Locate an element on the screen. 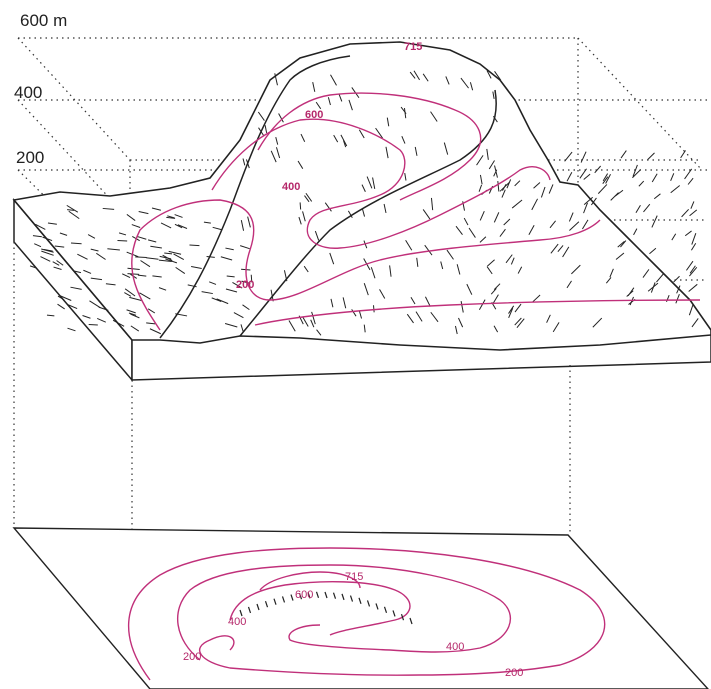  block-contour-label-400: 400 is located at coordinates (291, 187).